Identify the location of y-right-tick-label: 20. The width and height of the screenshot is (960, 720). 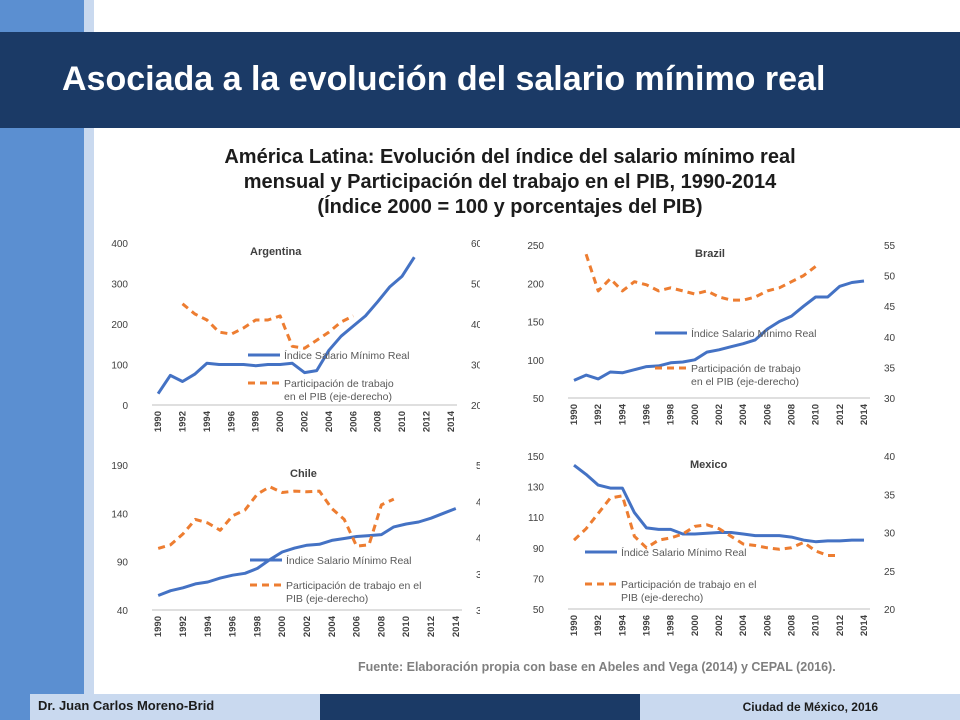
(475, 406).